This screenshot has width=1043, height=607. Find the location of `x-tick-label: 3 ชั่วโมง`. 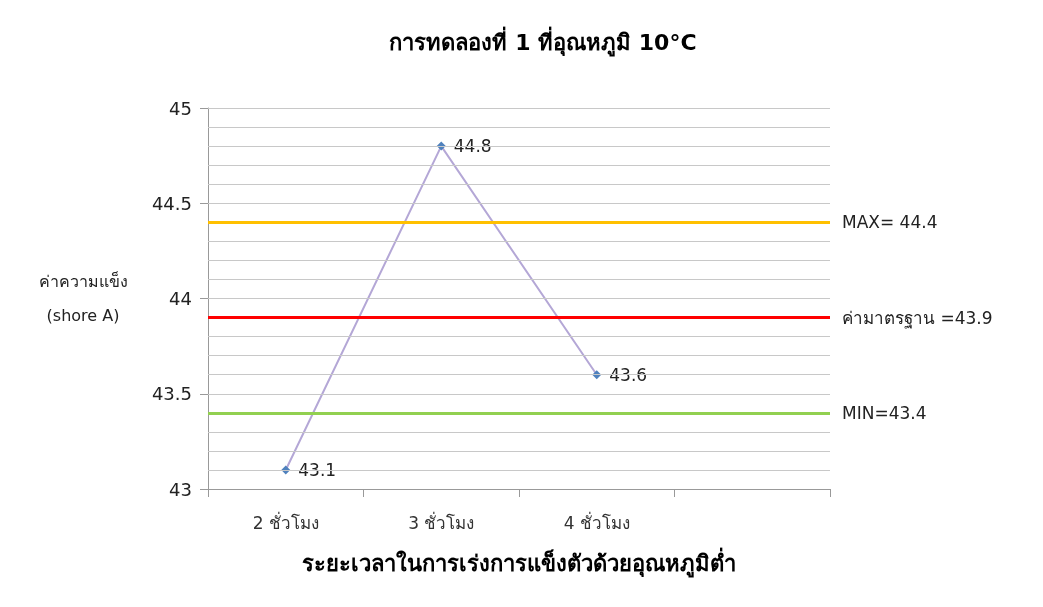

x-tick-label: 3 ชั่วโมง is located at coordinates (441, 521).